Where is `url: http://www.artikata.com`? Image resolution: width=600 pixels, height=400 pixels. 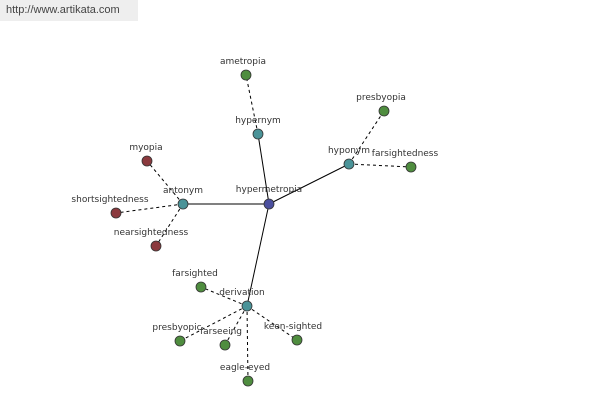
url: http://www.artikata.com is located at coordinates (63, 10).